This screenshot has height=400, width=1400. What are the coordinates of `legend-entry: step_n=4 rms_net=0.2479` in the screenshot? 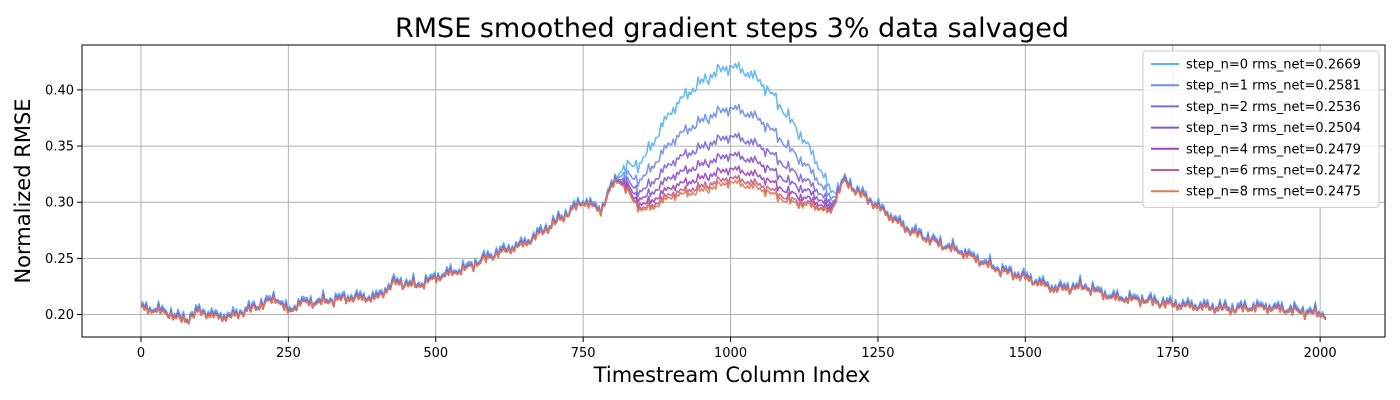 It's located at (1273, 149).